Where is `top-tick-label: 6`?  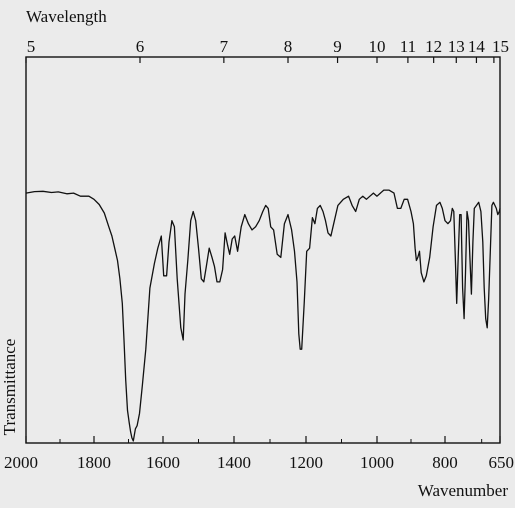 top-tick-label: 6 is located at coordinates (140, 46).